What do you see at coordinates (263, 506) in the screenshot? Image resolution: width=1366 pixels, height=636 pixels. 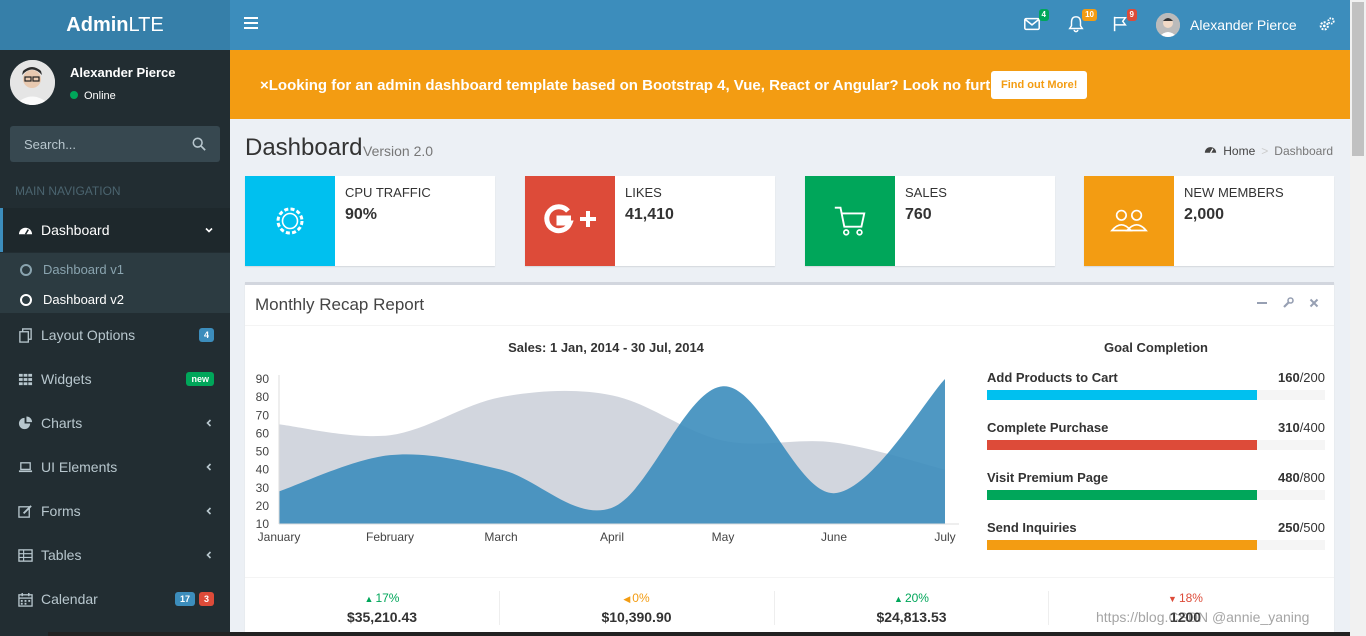 I see `y-tick-label: 20` at bounding box center [263, 506].